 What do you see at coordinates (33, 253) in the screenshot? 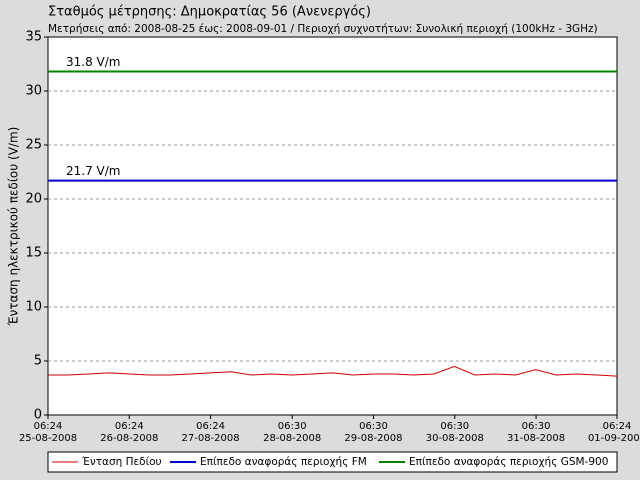
I see `y-tick-label: 15` at bounding box center [33, 253].